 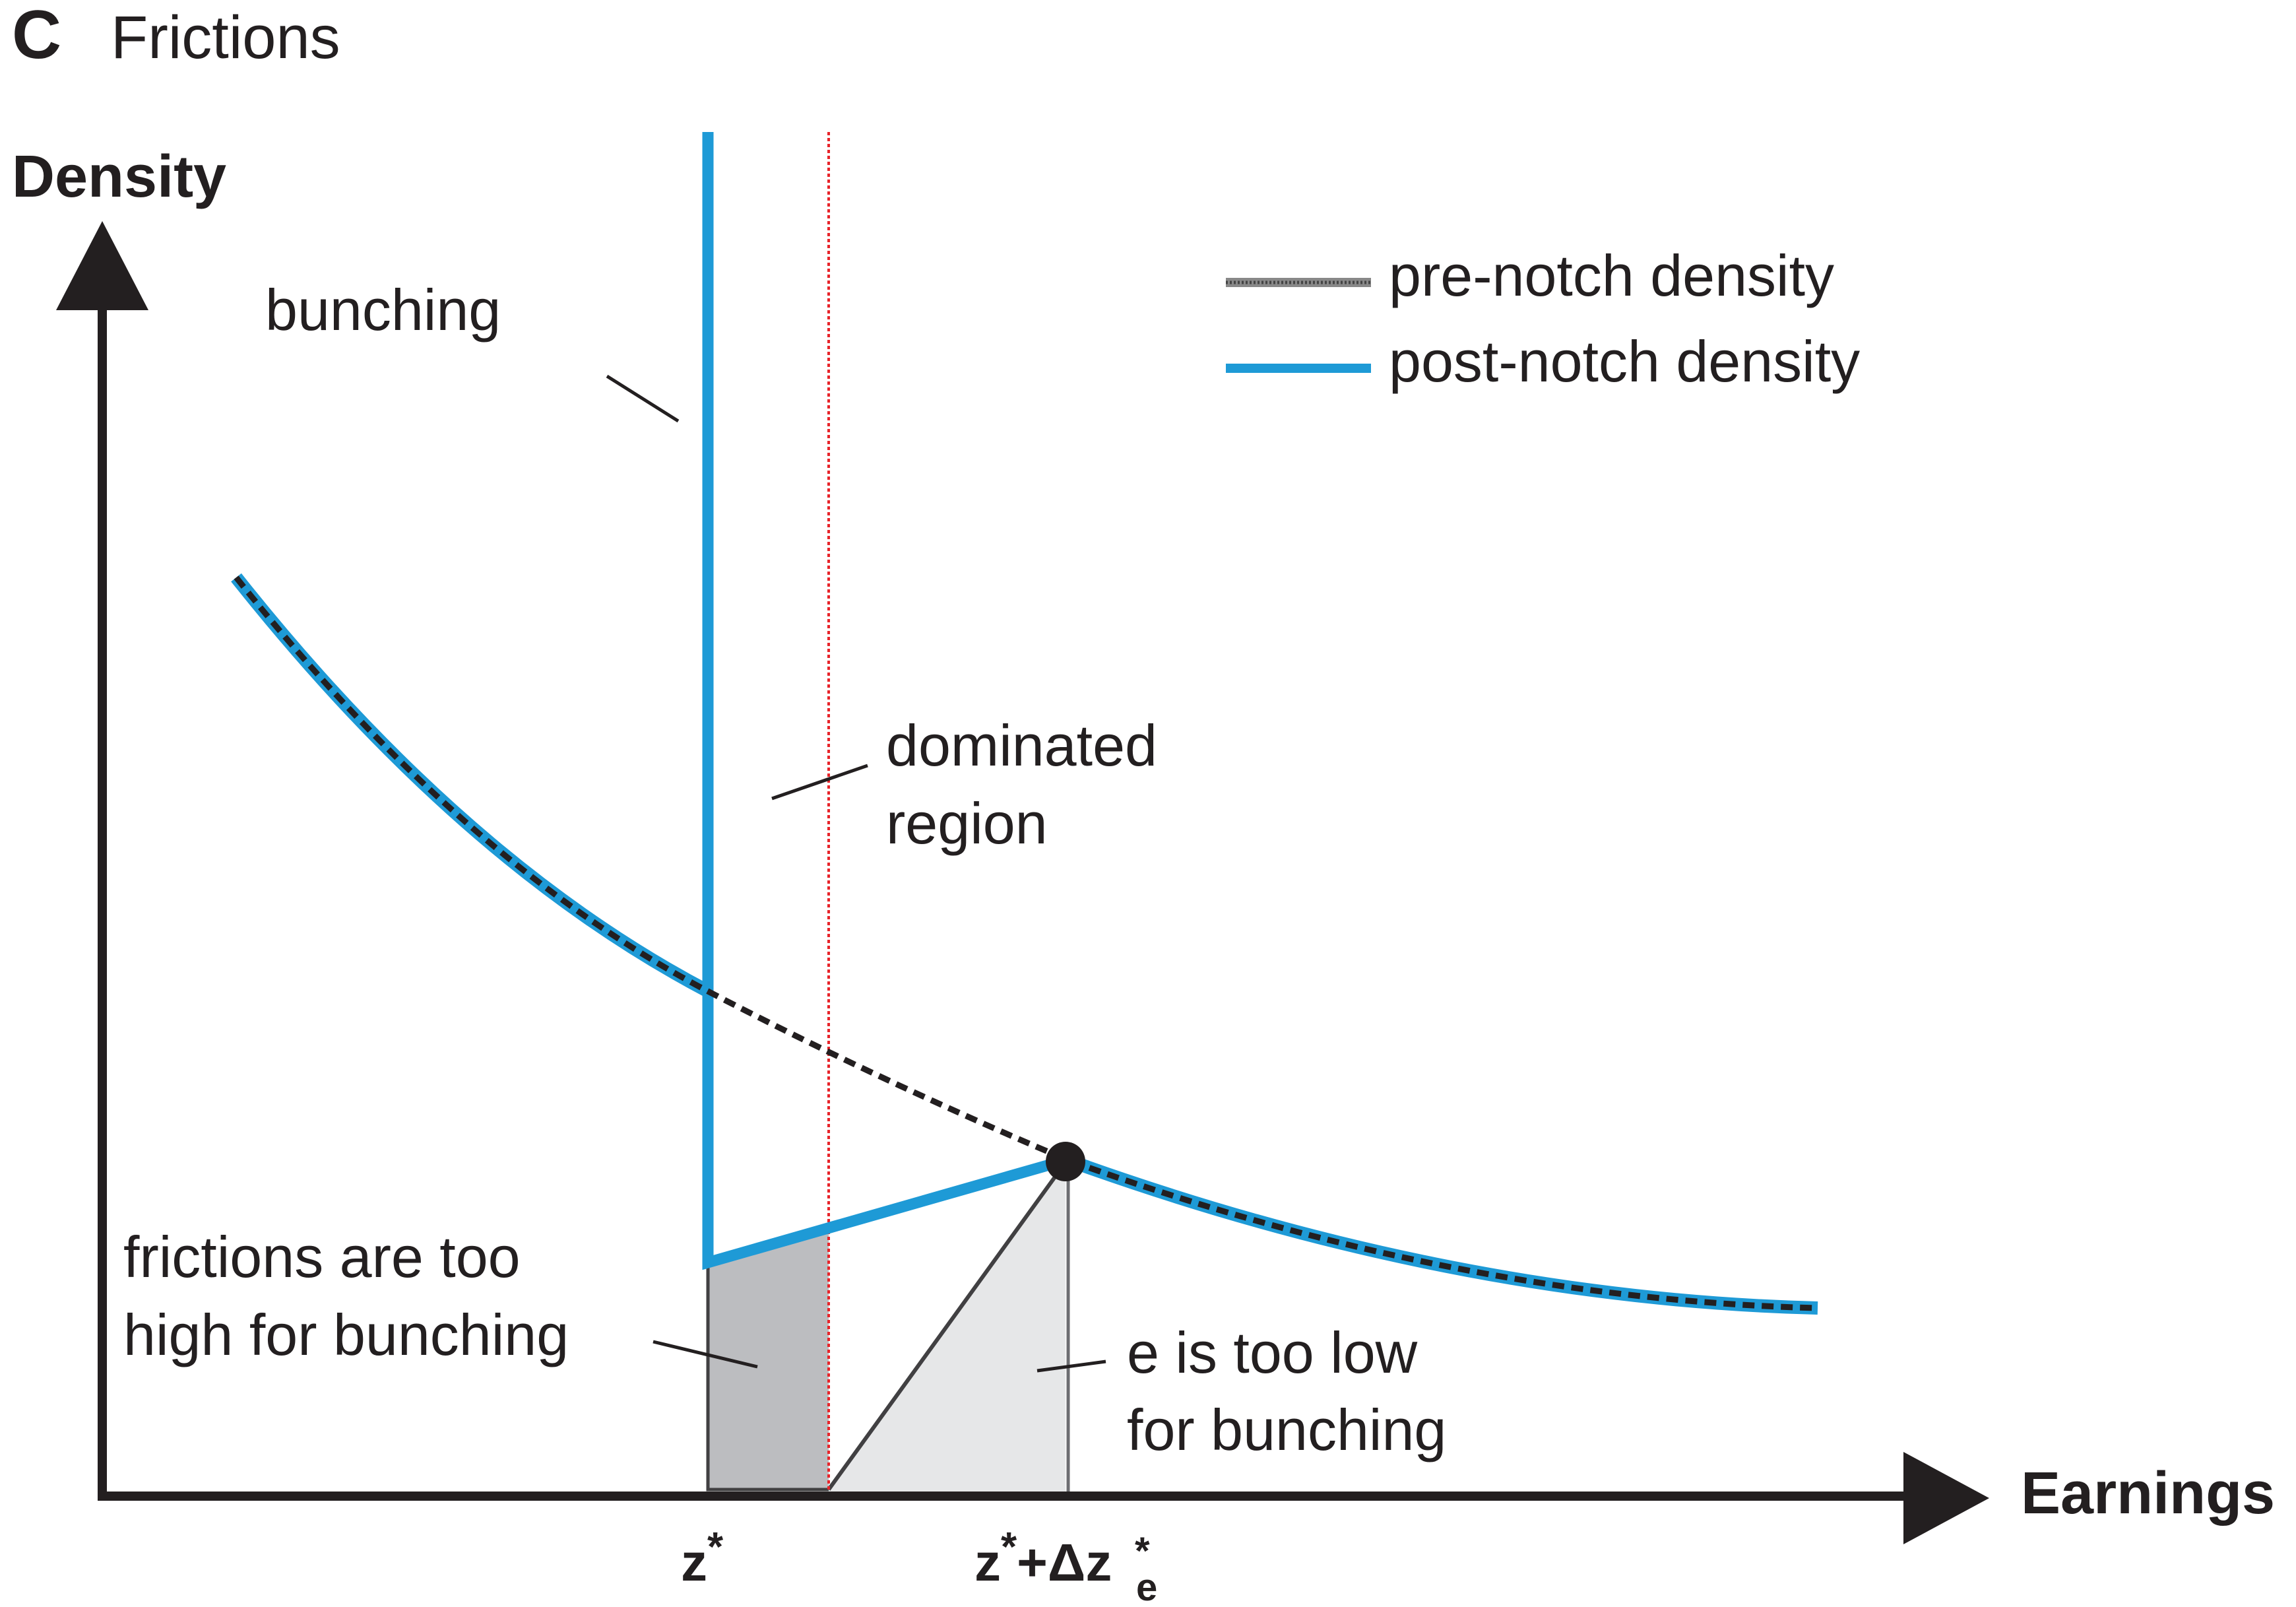 What do you see at coordinates (225, 38) in the screenshot?
I see `panel-title: Frictions` at bounding box center [225, 38].